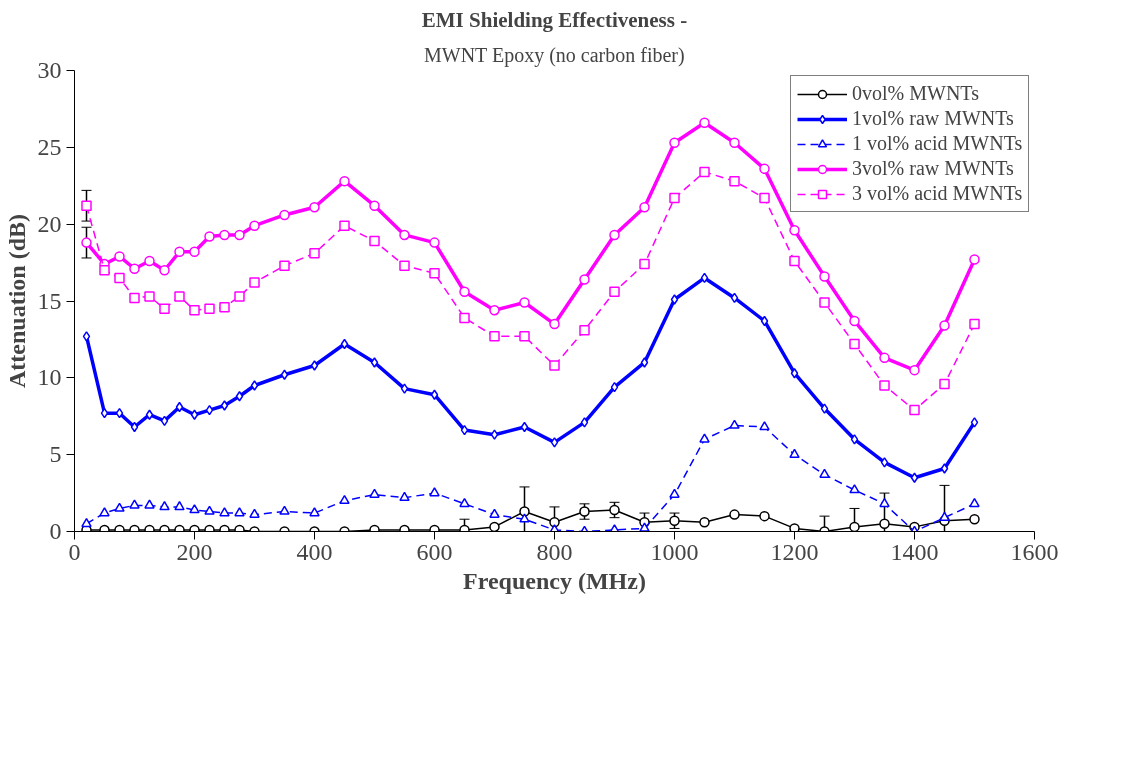 This screenshot has width=1125, height=762. I want to click on x-tick-label: 1600, so click(1034, 551).